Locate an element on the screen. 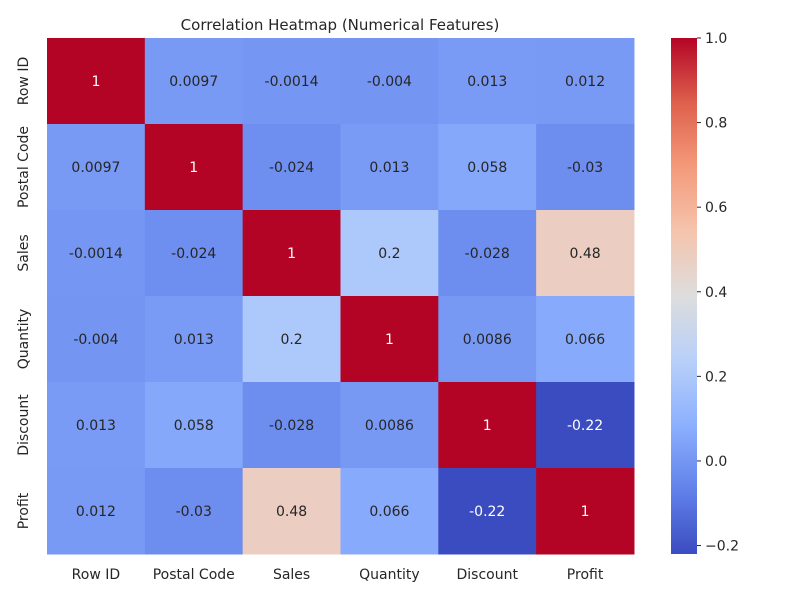  x-tick-label: Sales is located at coordinates (291, 575).